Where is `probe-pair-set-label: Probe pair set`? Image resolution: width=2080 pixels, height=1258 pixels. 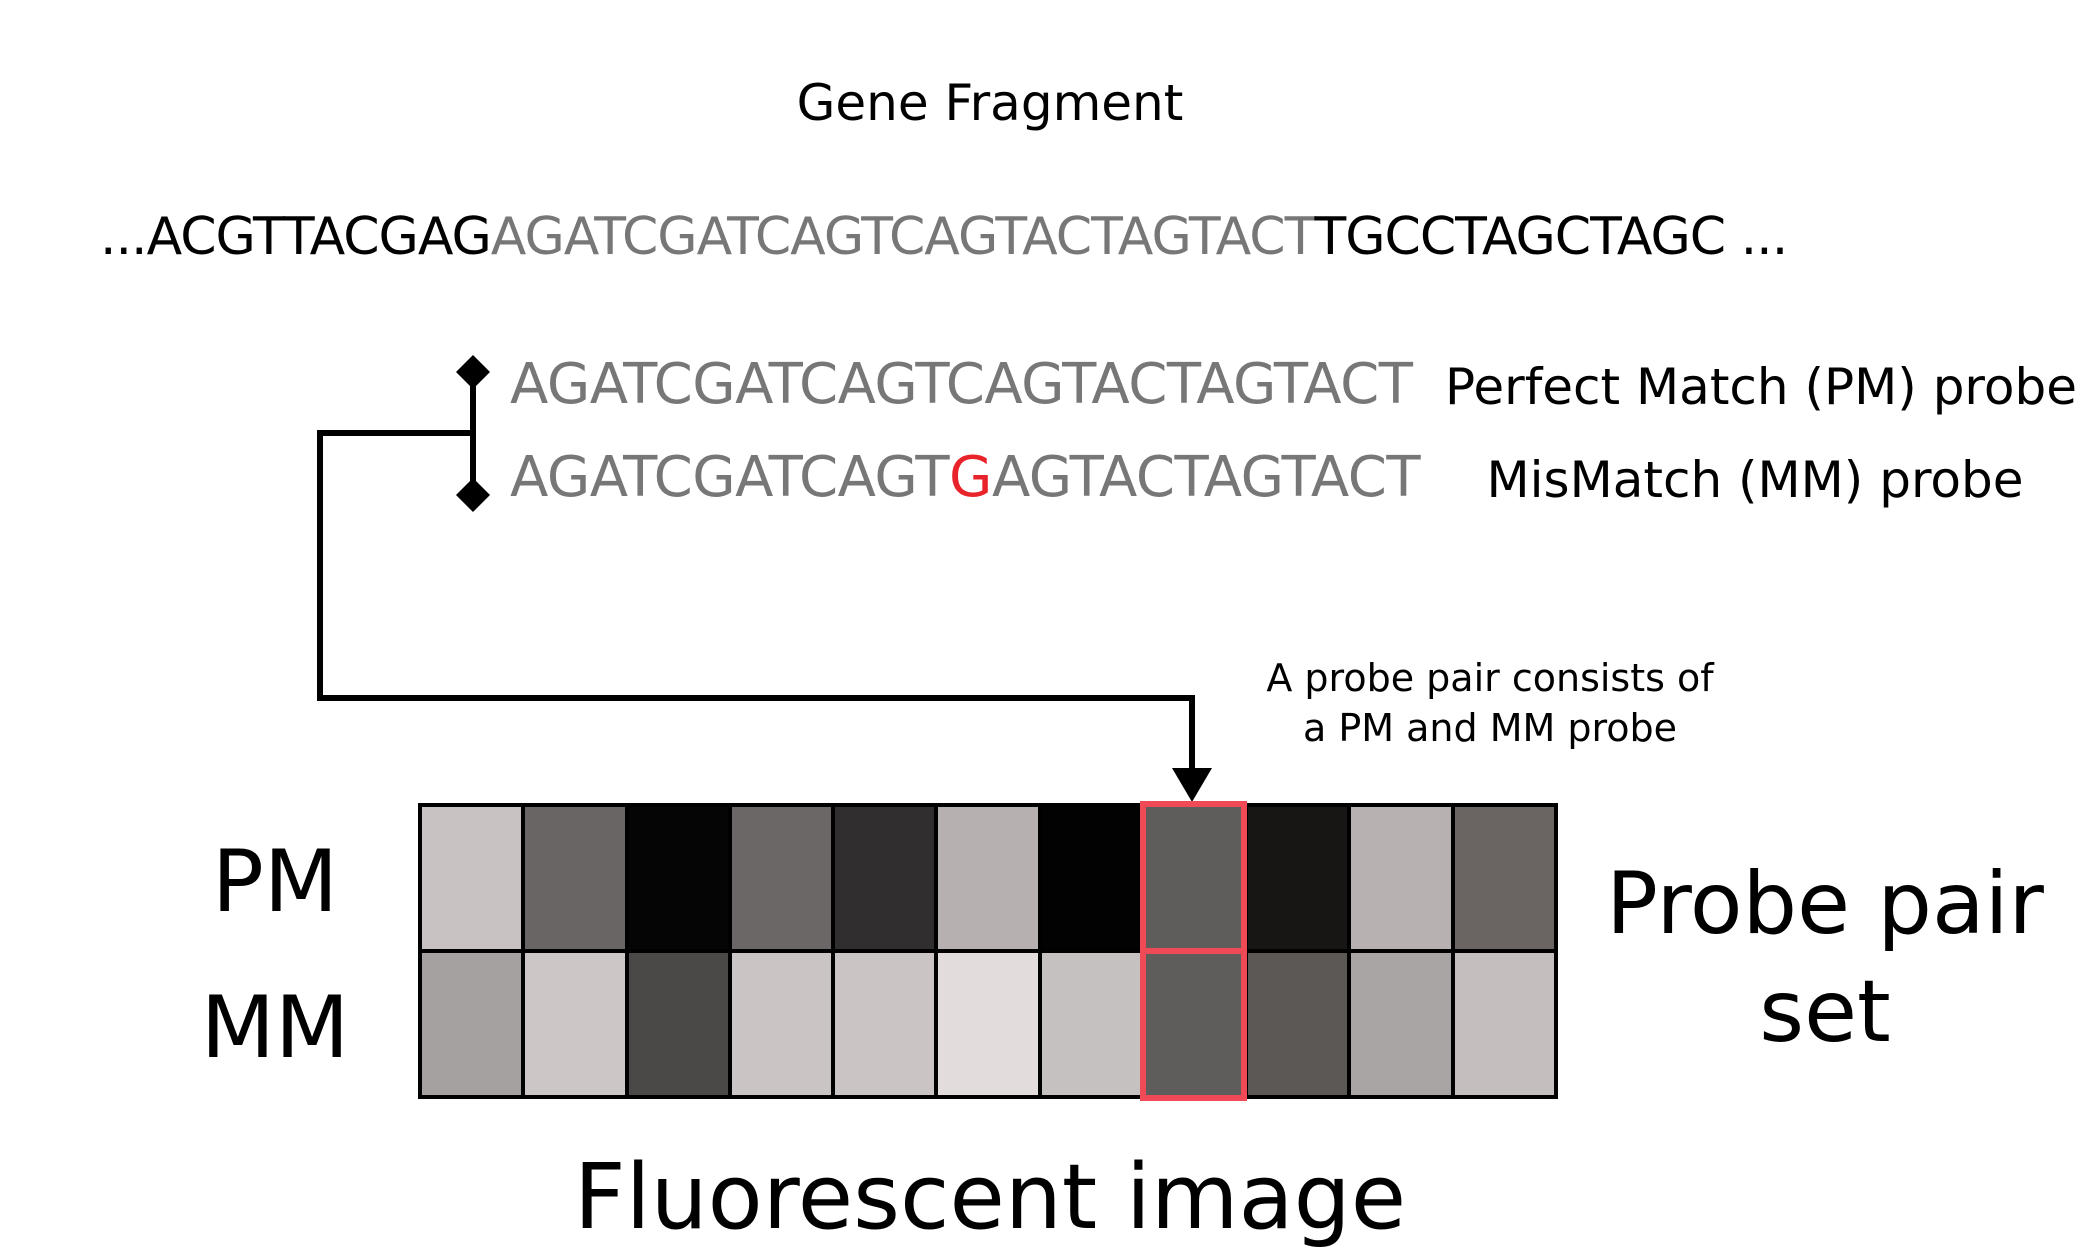 probe-pair-set-label: Probe pair set is located at coordinates (1825, 958).